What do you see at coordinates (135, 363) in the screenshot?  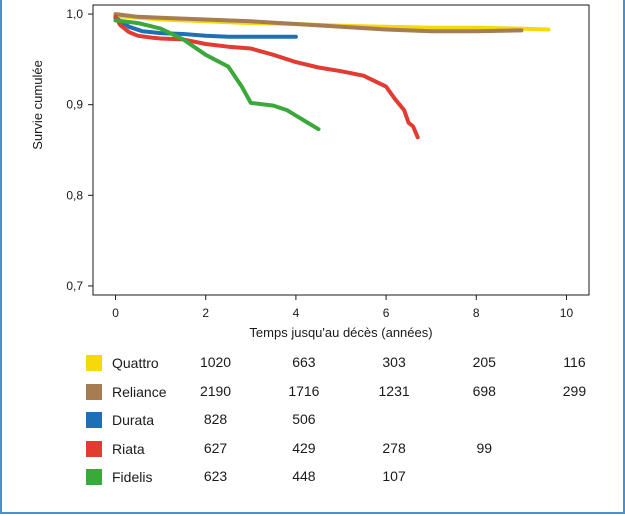 I see `legend-label: Quattro` at bounding box center [135, 363].